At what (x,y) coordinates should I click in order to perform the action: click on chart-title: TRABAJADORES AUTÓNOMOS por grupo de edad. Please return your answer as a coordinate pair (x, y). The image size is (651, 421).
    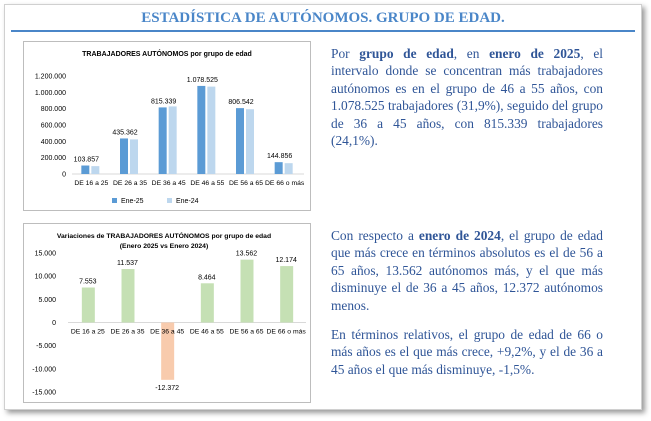
    Looking at the image, I should click on (167, 53).